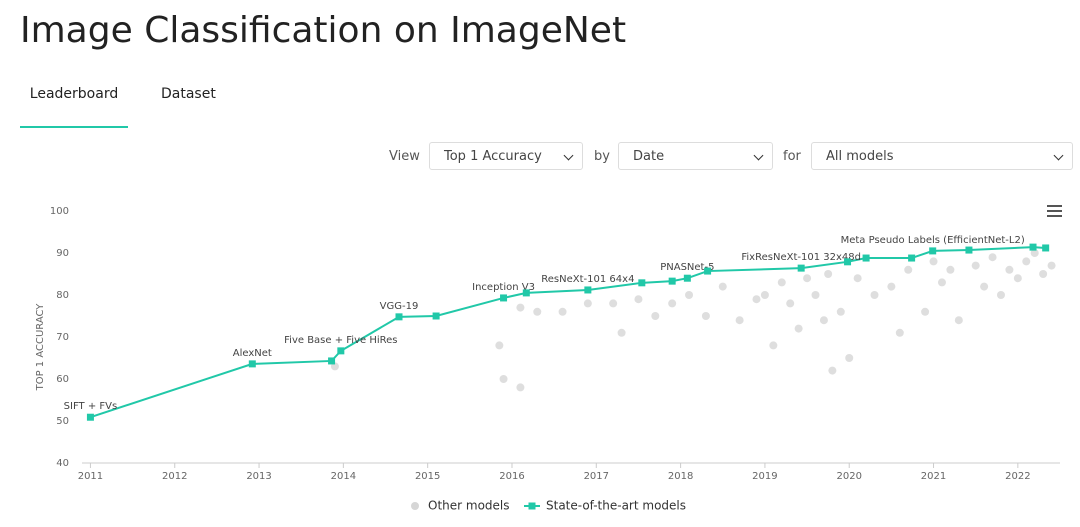 The width and height of the screenshot is (1080, 527). Describe the element at coordinates (792, 156) in the screenshot. I see `for-label: for` at that location.